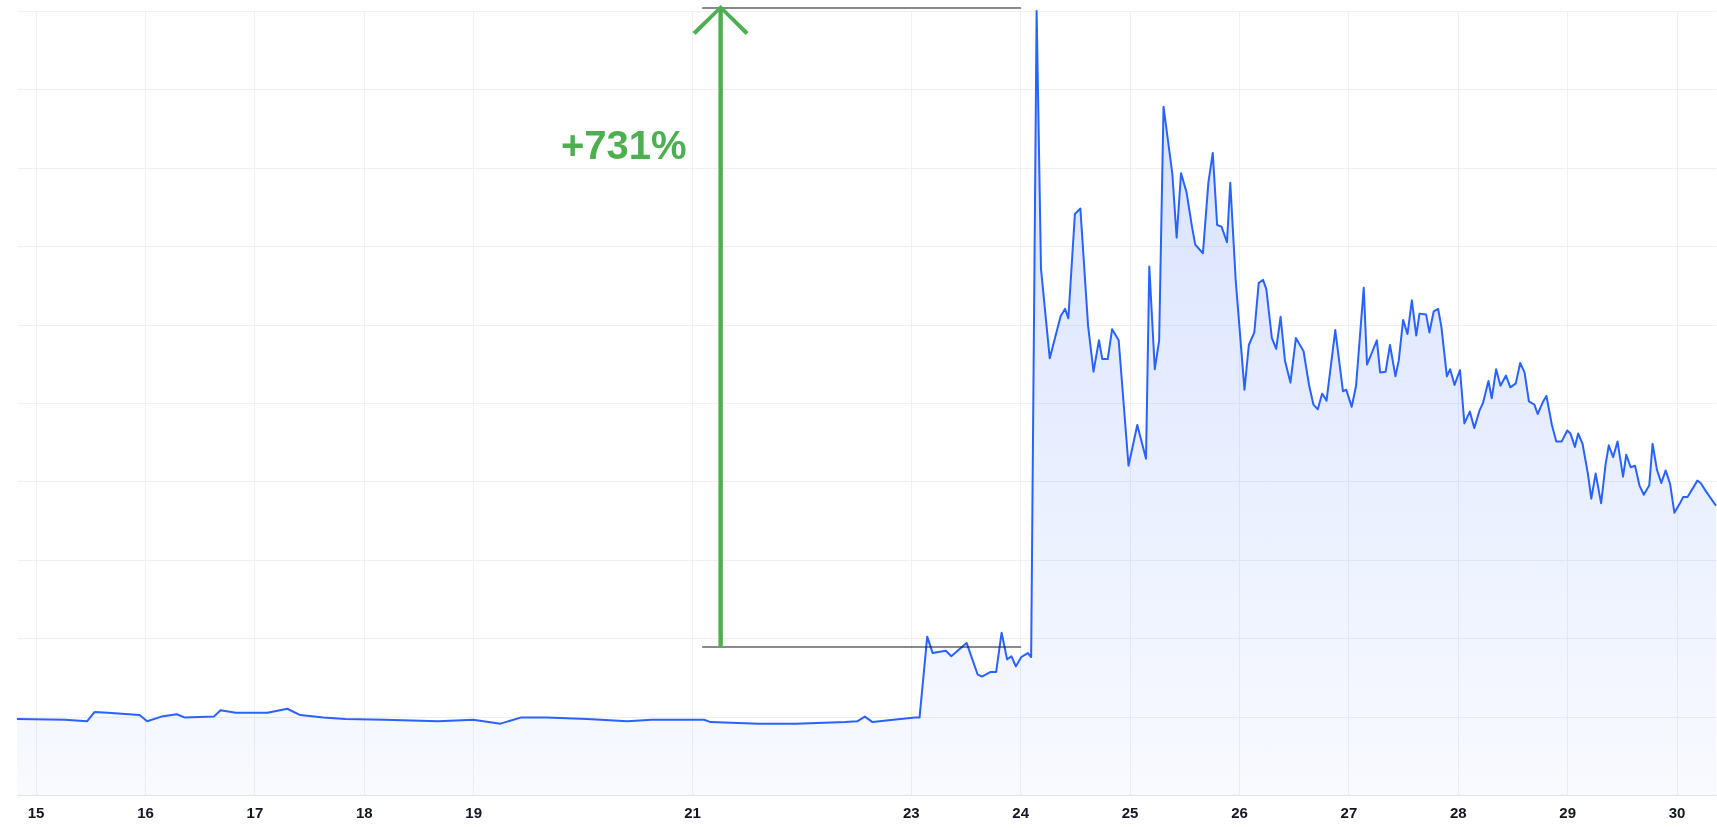 This screenshot has width=1717, height=828. I want to click on x-tick-label: 19, so click(474, 812).